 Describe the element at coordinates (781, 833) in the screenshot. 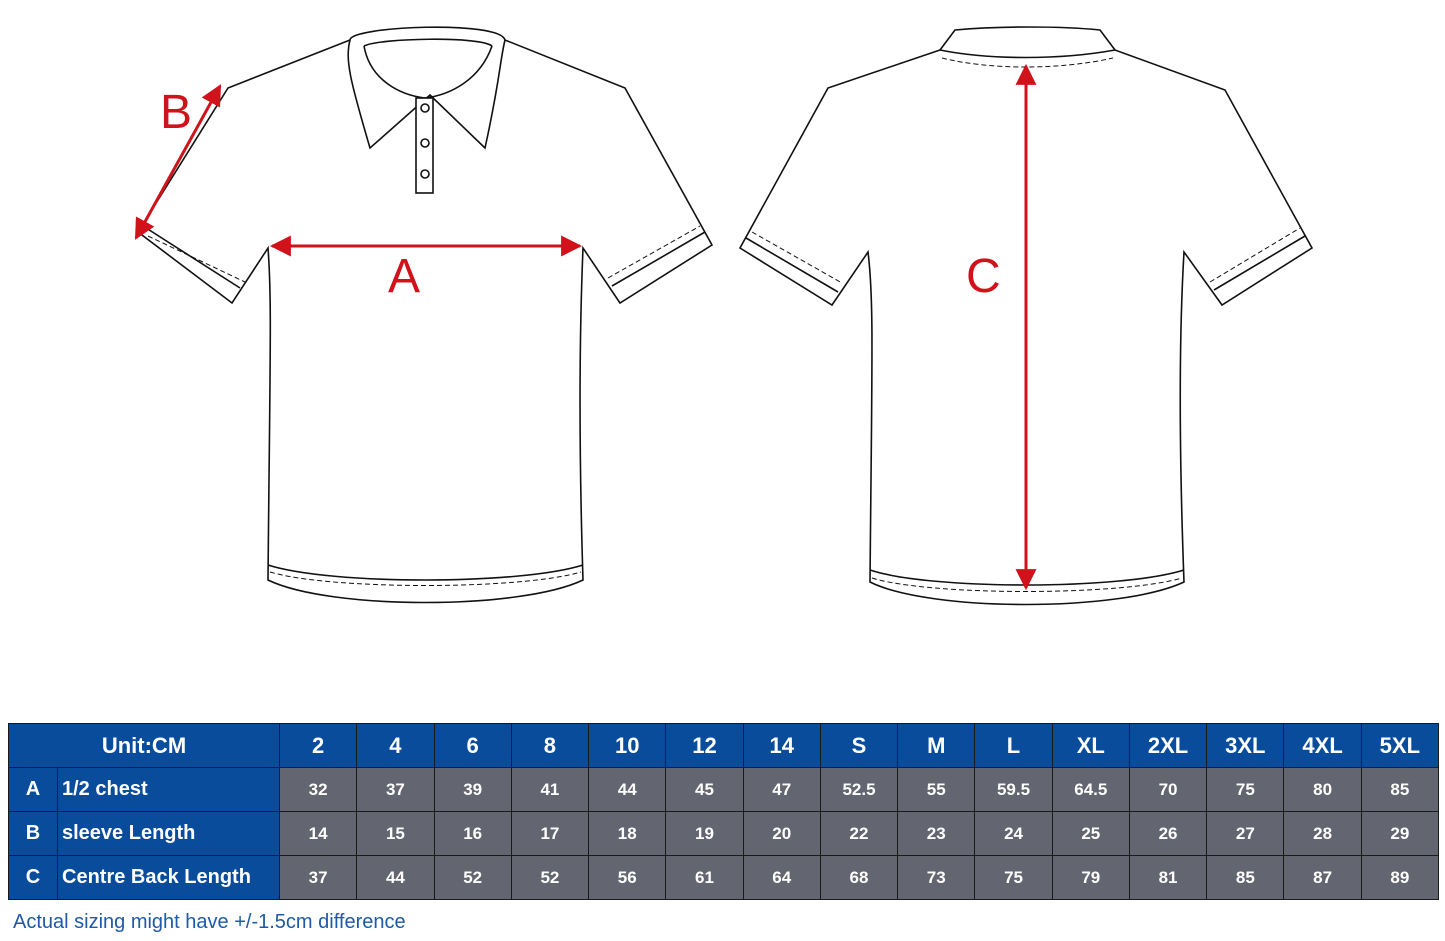

I see `table-cell: 20` at that location.